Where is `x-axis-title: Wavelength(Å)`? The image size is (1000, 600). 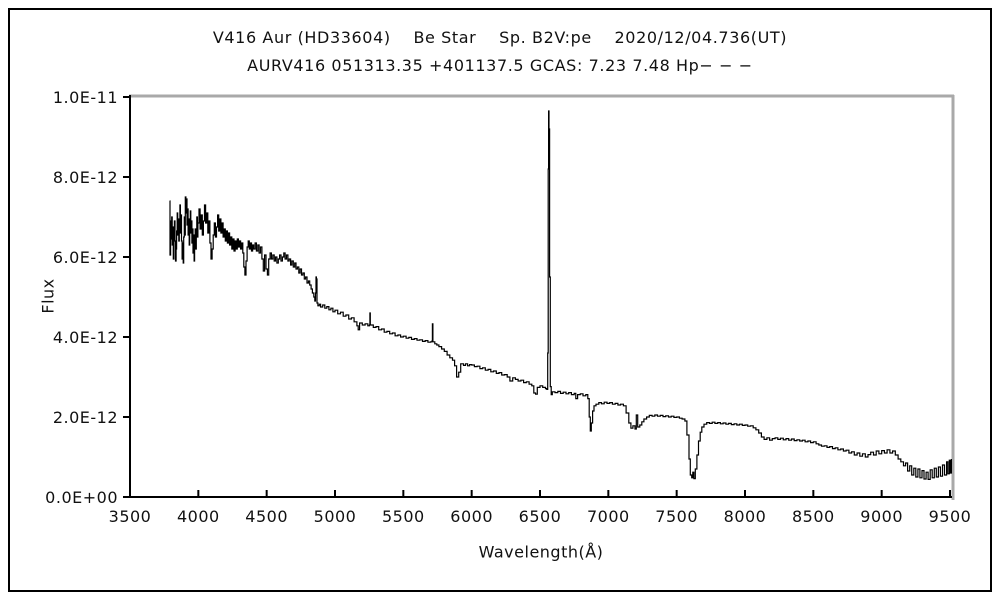
x-axis-title: Wavelength(Å) is located at coordinates (541, 552).